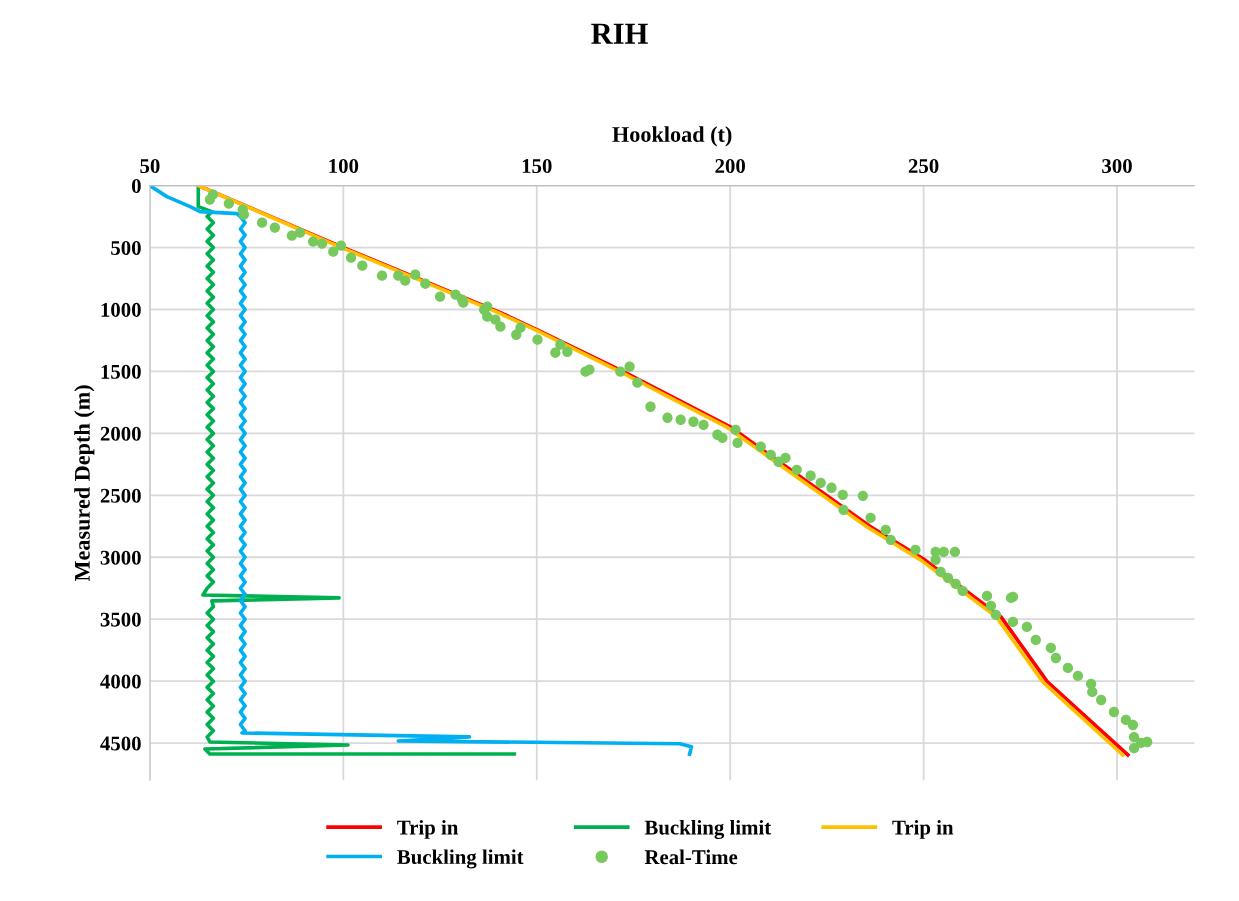 The height and width of the screenshot is (901, 1239). I want to click on x-tick-label: 250, so click(923, 166).